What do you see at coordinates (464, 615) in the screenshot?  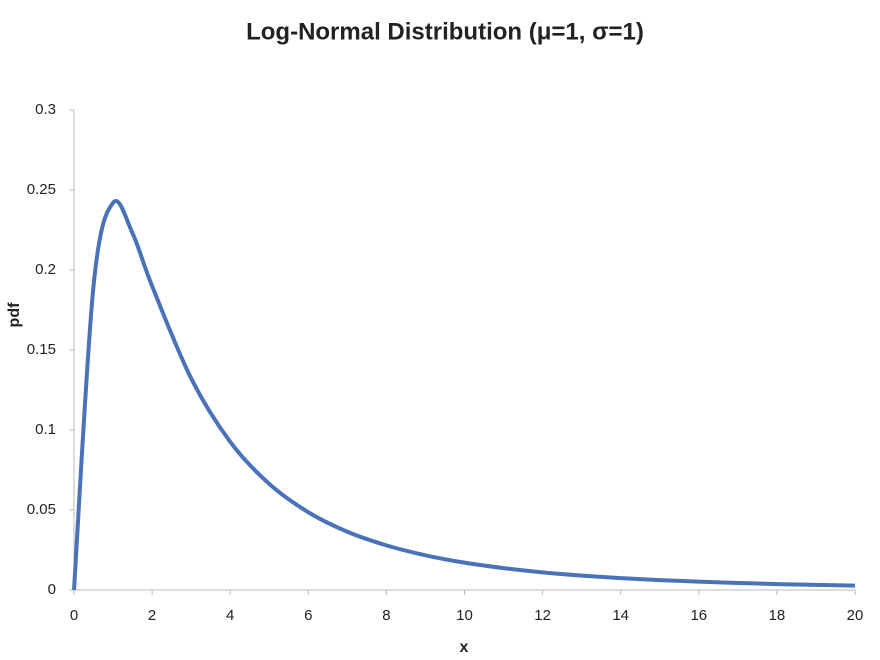 I see `x-tick-label: 10` at bounding box center [464, 615].